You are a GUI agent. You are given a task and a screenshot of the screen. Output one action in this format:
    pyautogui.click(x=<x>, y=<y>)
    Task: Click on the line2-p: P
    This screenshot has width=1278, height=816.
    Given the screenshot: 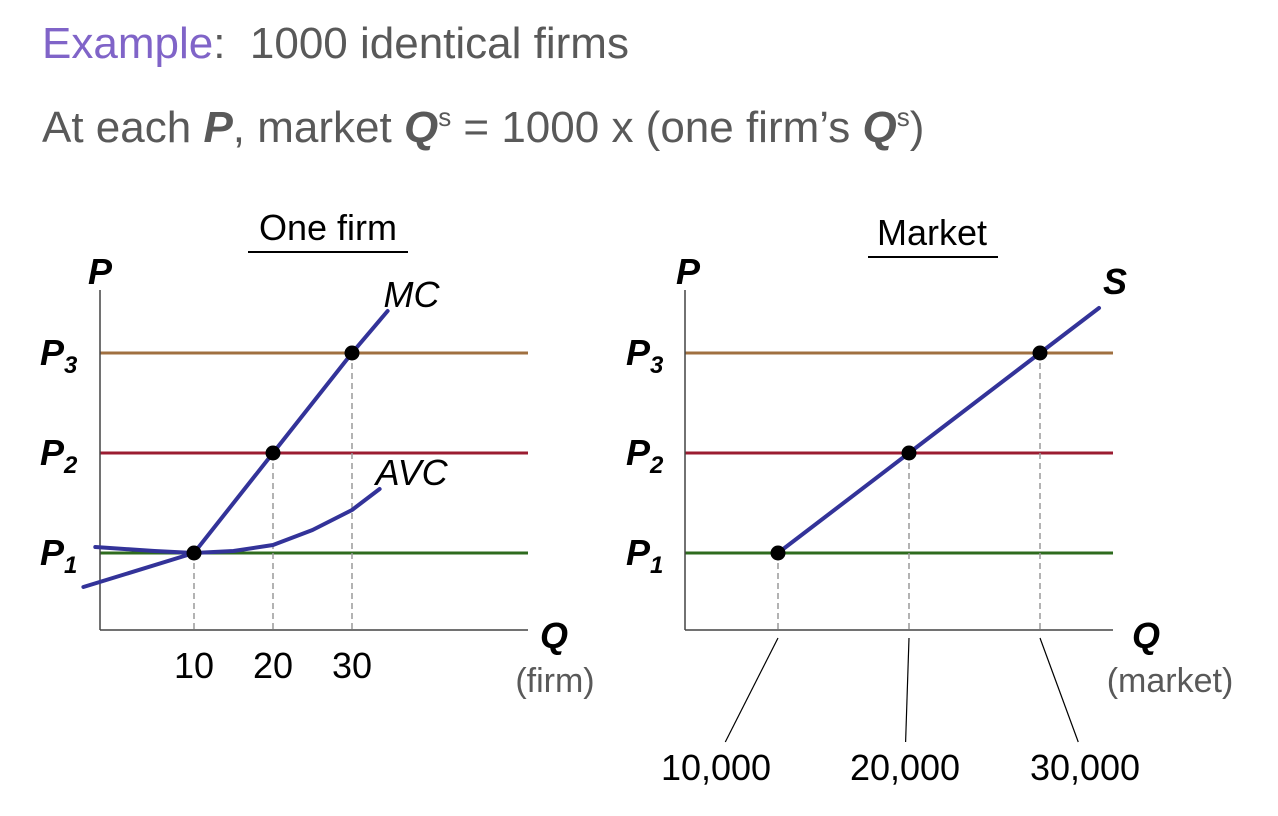 What is the action you would take?
    pyautogui.click(x=218, y=127)
    